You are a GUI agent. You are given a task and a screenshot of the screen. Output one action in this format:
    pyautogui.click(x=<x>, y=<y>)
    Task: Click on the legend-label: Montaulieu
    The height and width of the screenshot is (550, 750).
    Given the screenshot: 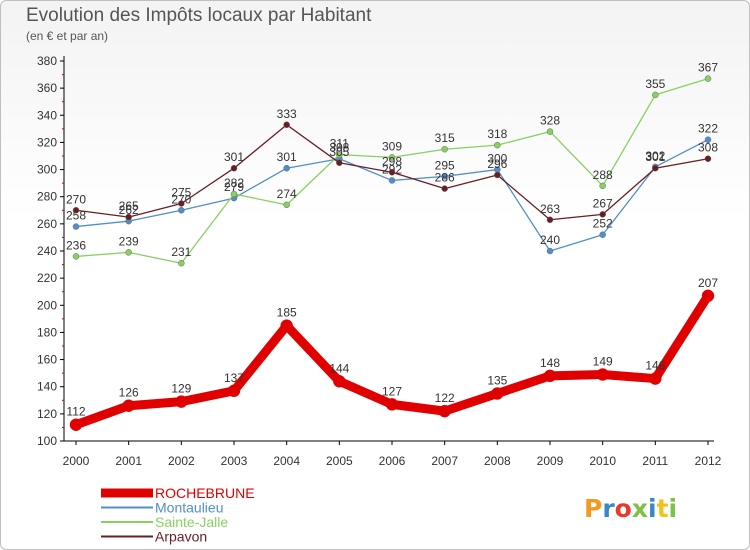 What is the action you would take?
    pyautogui.click(x=189, y=508)
    